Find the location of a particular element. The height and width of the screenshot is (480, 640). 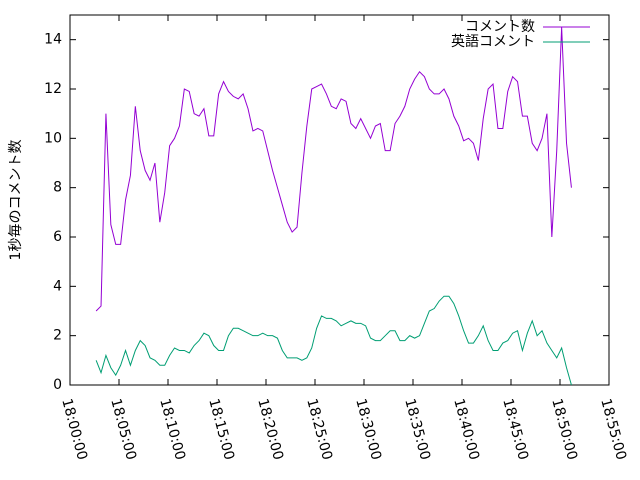

legend-label: 英語コメント is located at coordinates (493, 41).